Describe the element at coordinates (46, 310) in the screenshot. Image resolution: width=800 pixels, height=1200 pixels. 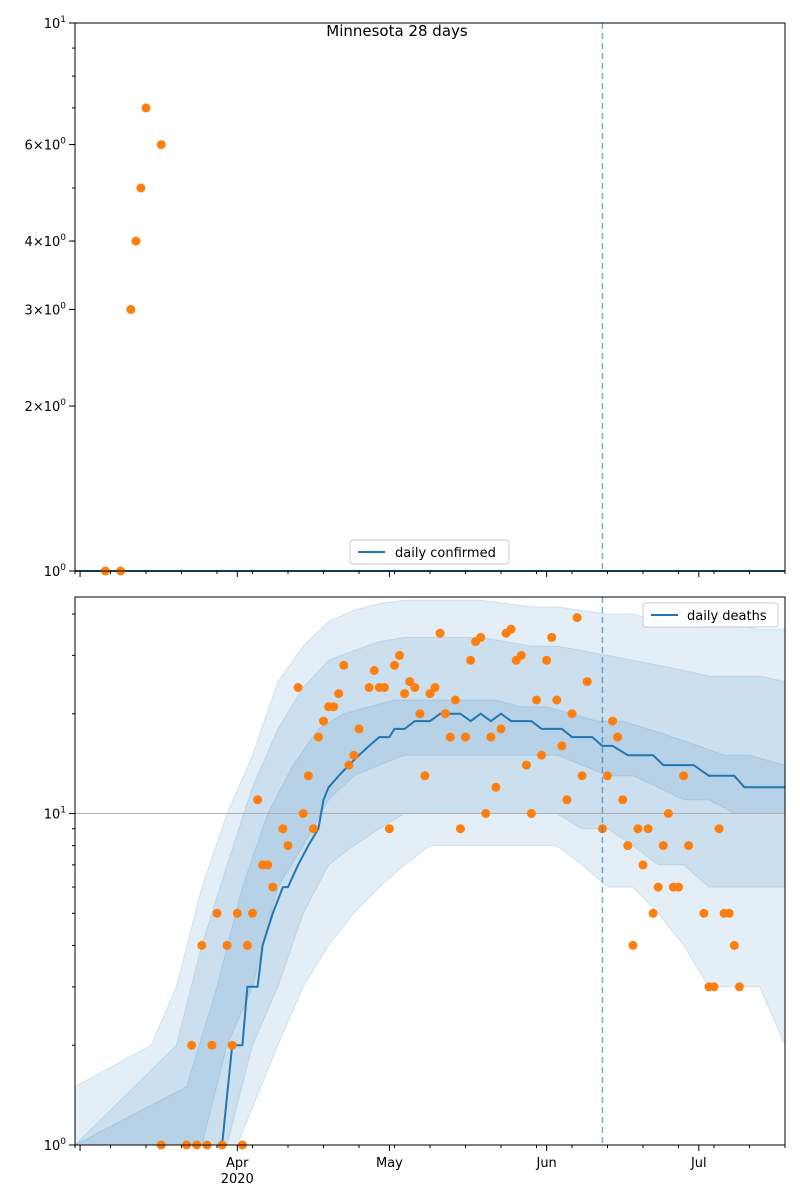
I see `y-tick-label: 3×100` at that location.